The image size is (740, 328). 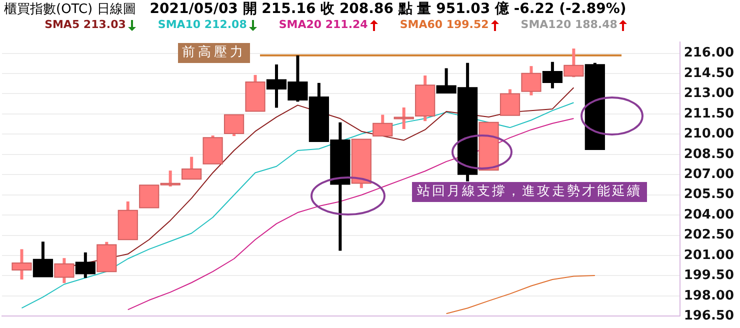 I want to click on chart-title: 櫃買指數(OTC) 日線圖, so click(x=70, y=9).